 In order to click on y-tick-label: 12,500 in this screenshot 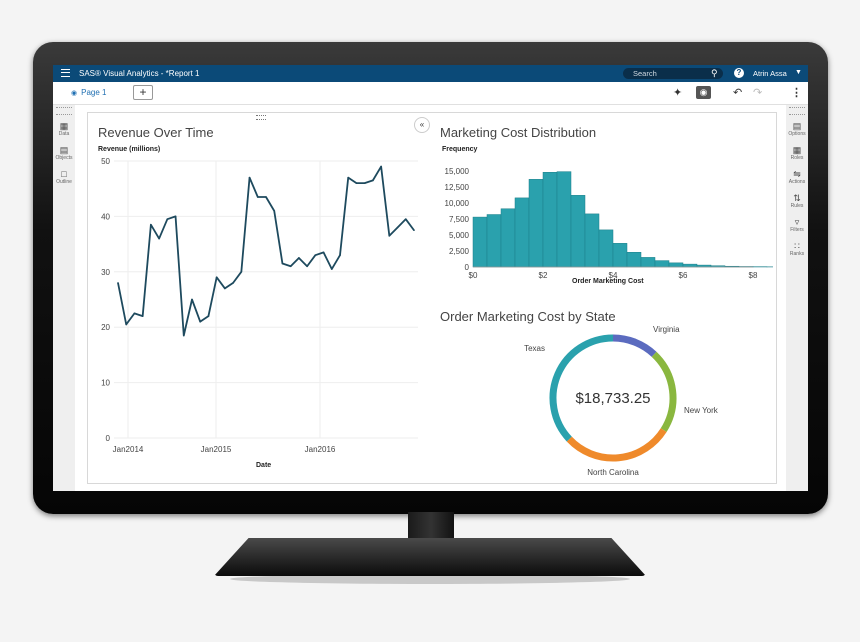, I will do `click(457, 187)`.